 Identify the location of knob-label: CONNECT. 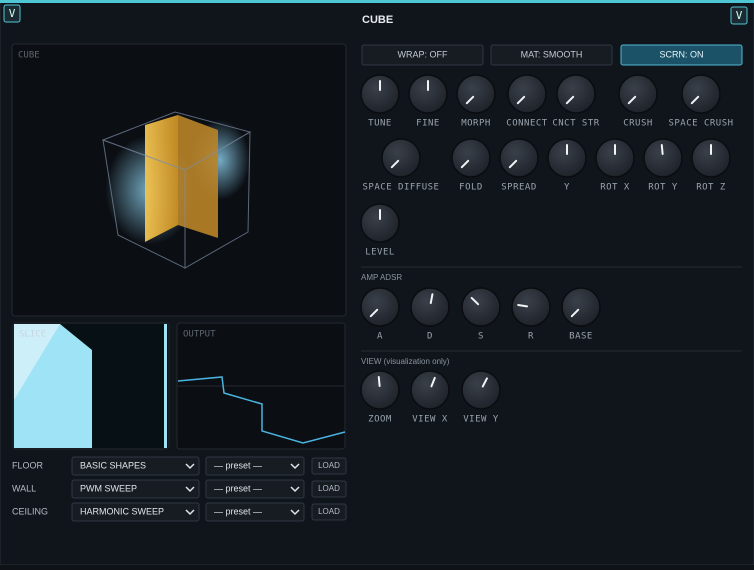
(527, 124).